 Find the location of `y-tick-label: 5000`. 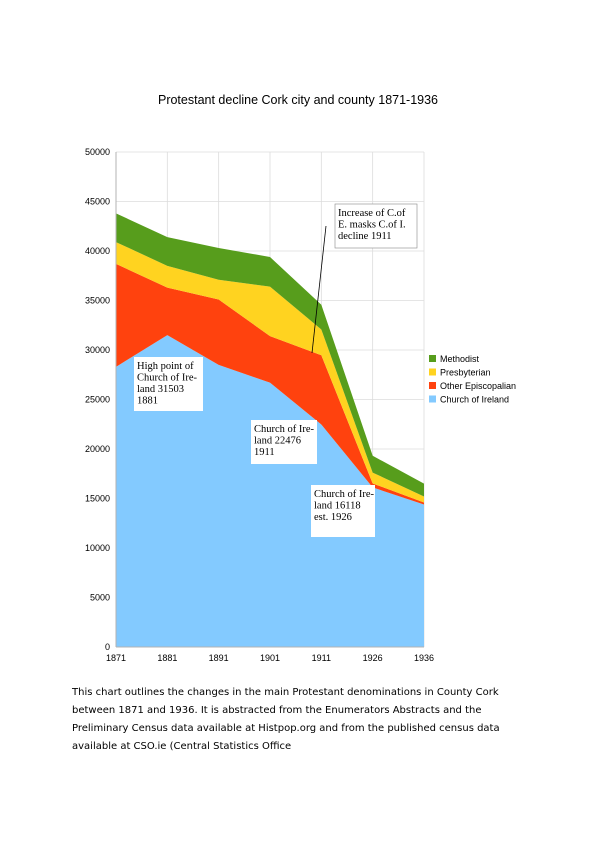

y-tick-label: 5000 is located at coordinates (100, 598).